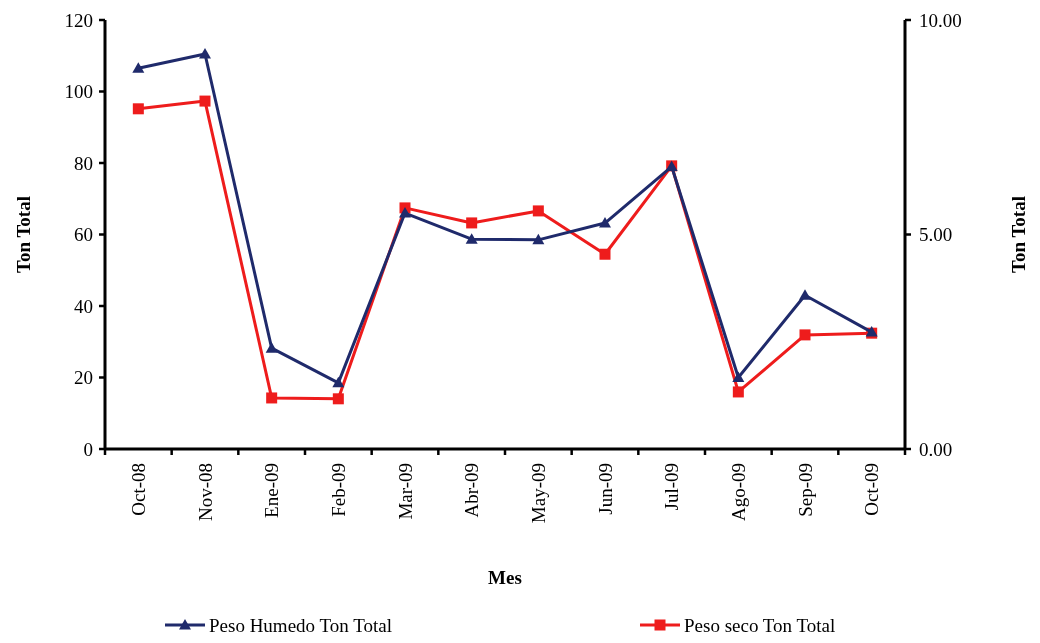  Describe the element at coordinates (738, 492) in the screenshot. I see `x-tick-label: Ago-09` at that location.